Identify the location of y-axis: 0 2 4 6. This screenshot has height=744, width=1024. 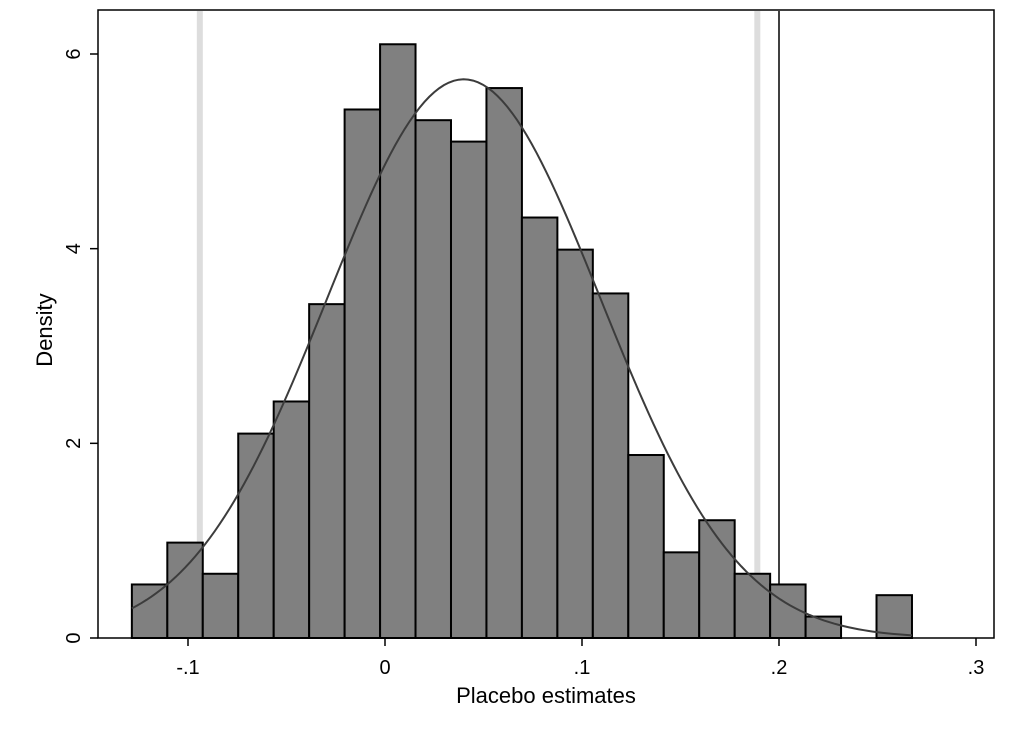
(80, 346).